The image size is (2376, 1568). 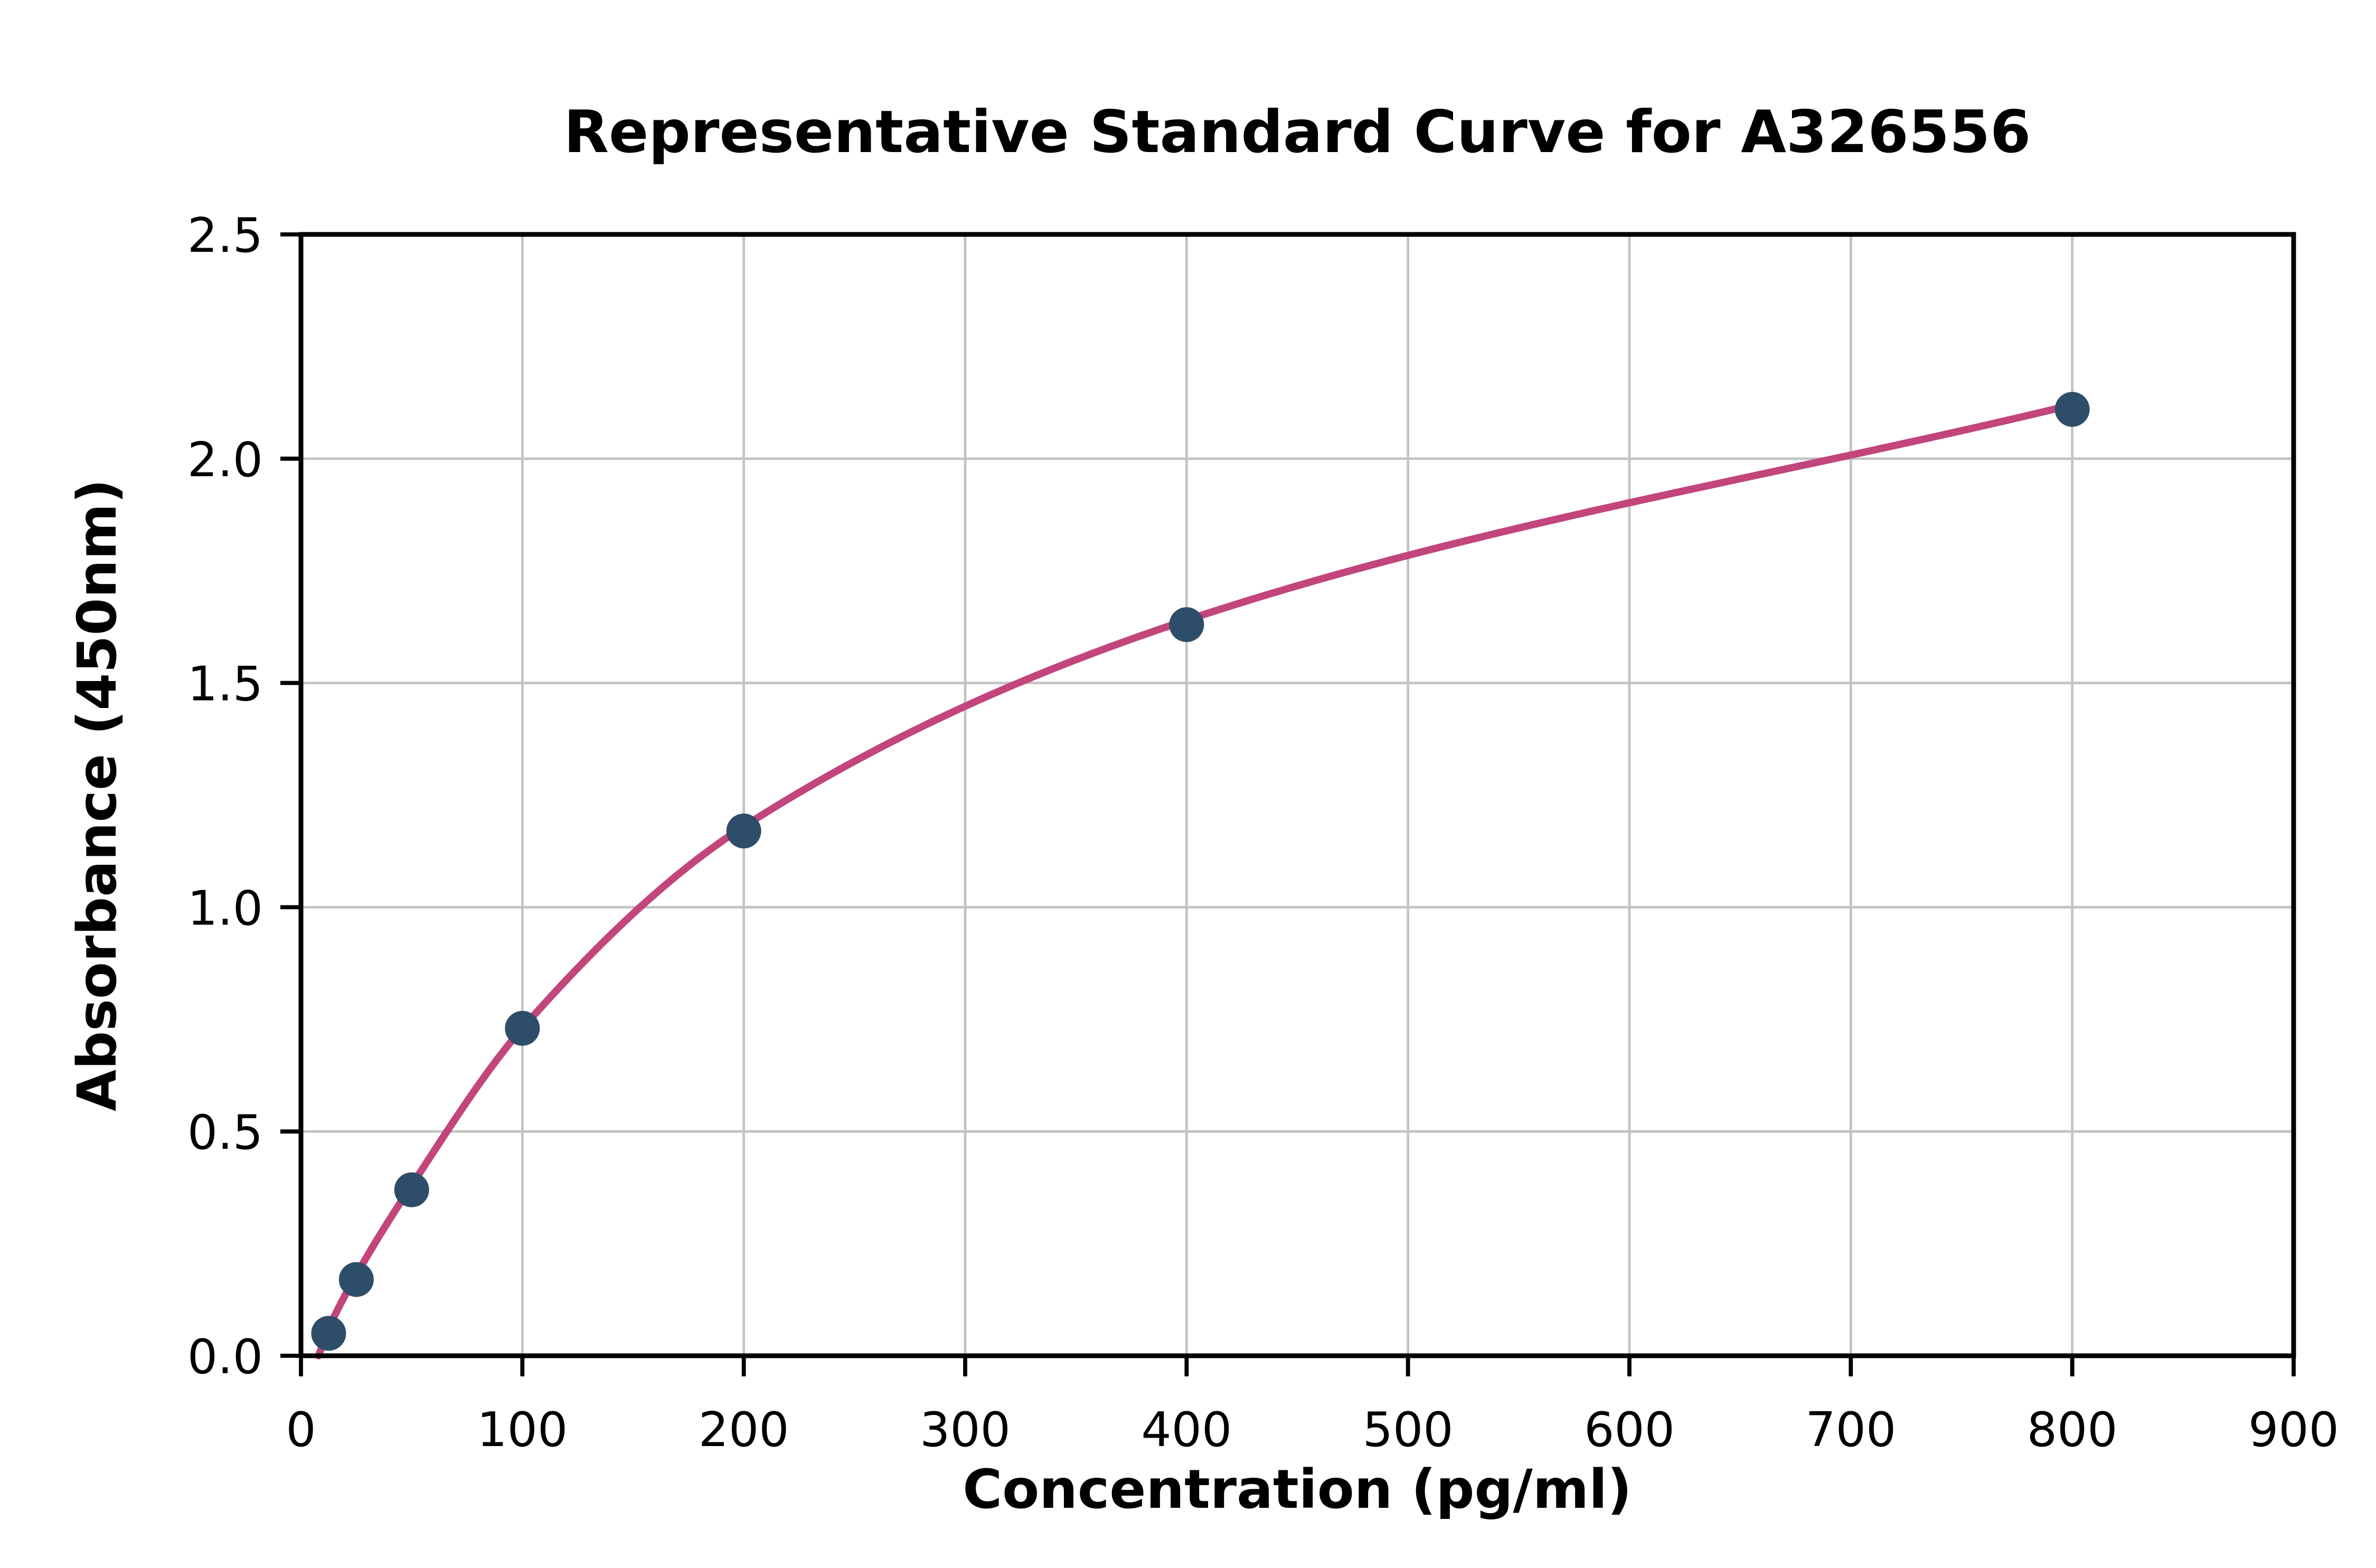 What do you see at coordinates (522, 1430) in the screenshot?
I see `x-tick-label: 100` at bounding box center [522, 1430].